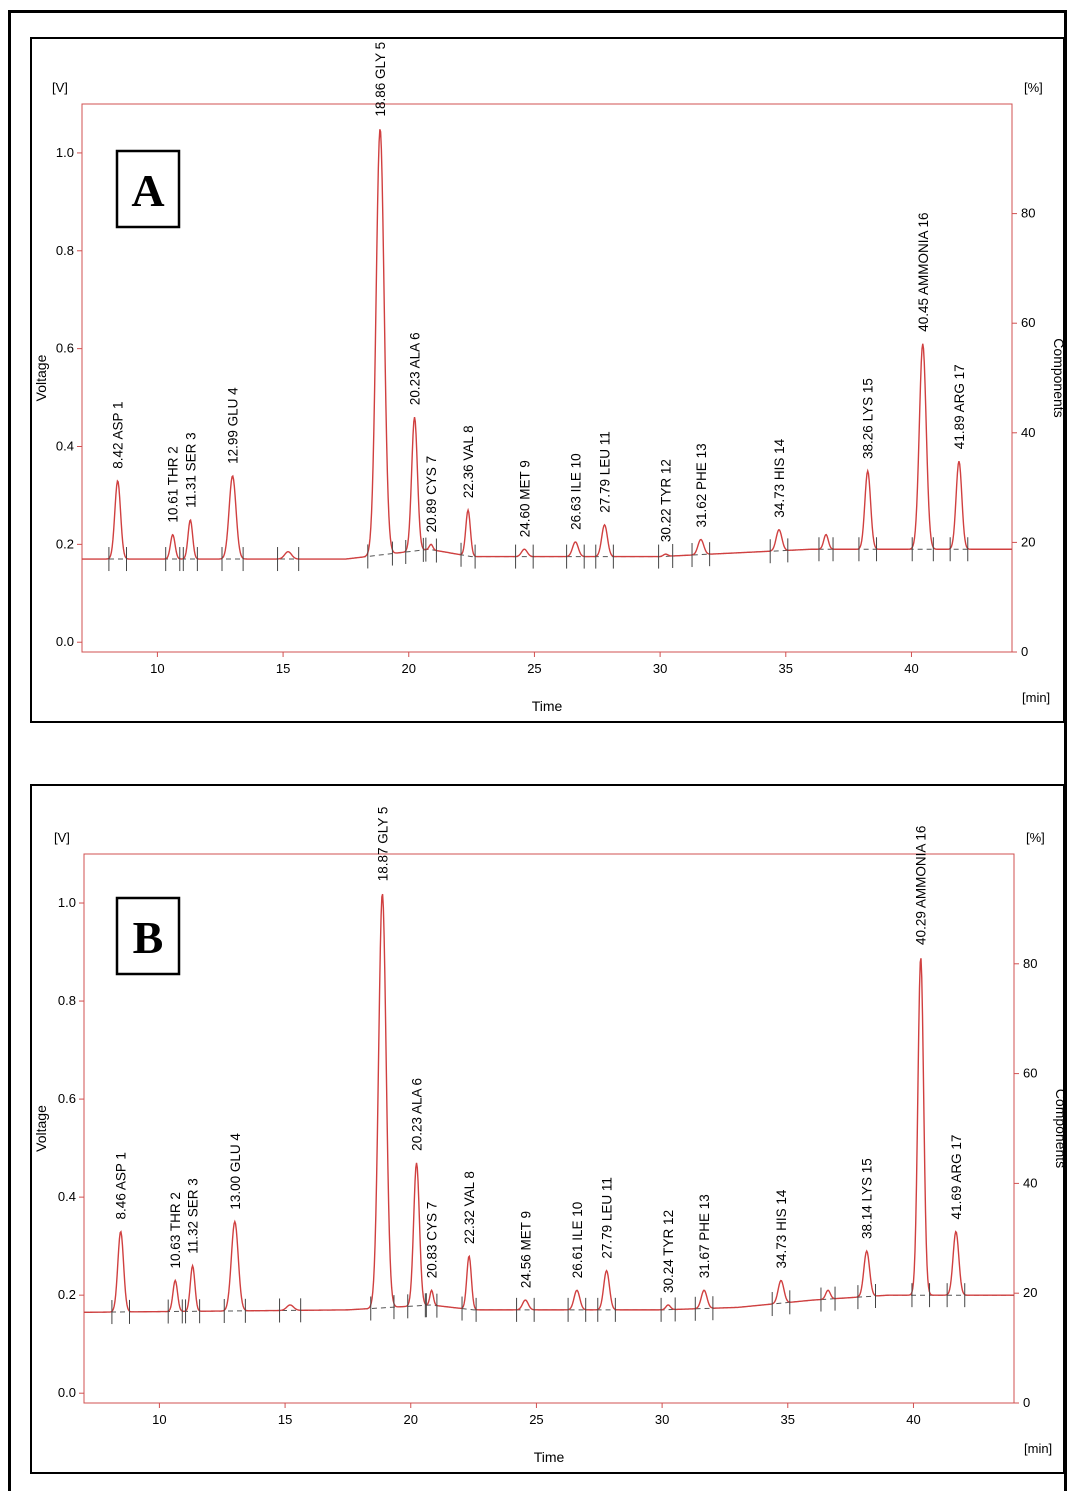  Describe the element at coordinates (959, 406) in the screenshot. I see `peak-label: 41.89 ARG 17` at that location.